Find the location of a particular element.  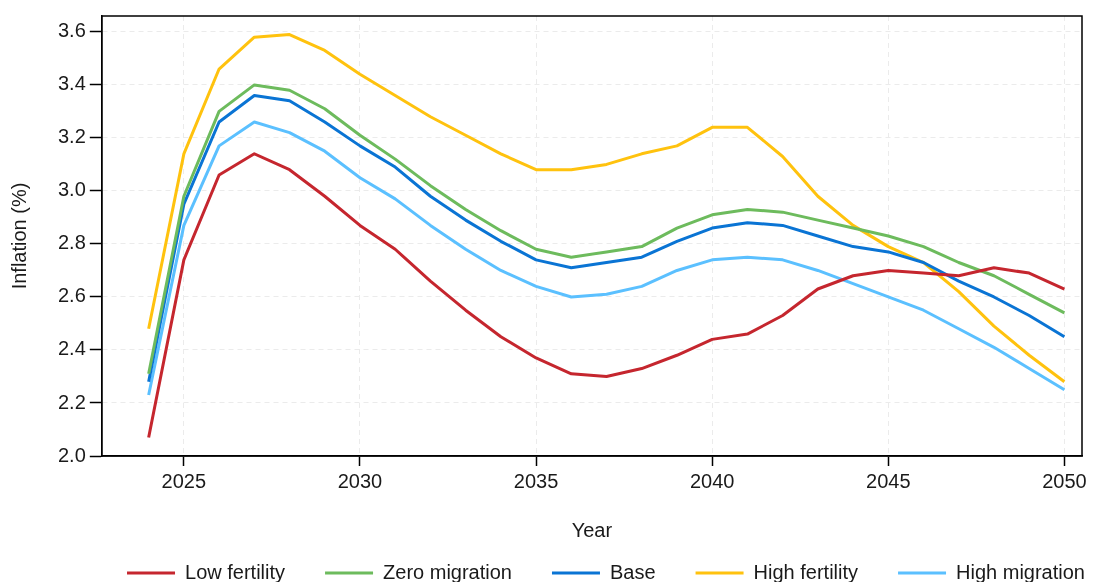

x-axis-title: Year is located at coordinates (592, 529).